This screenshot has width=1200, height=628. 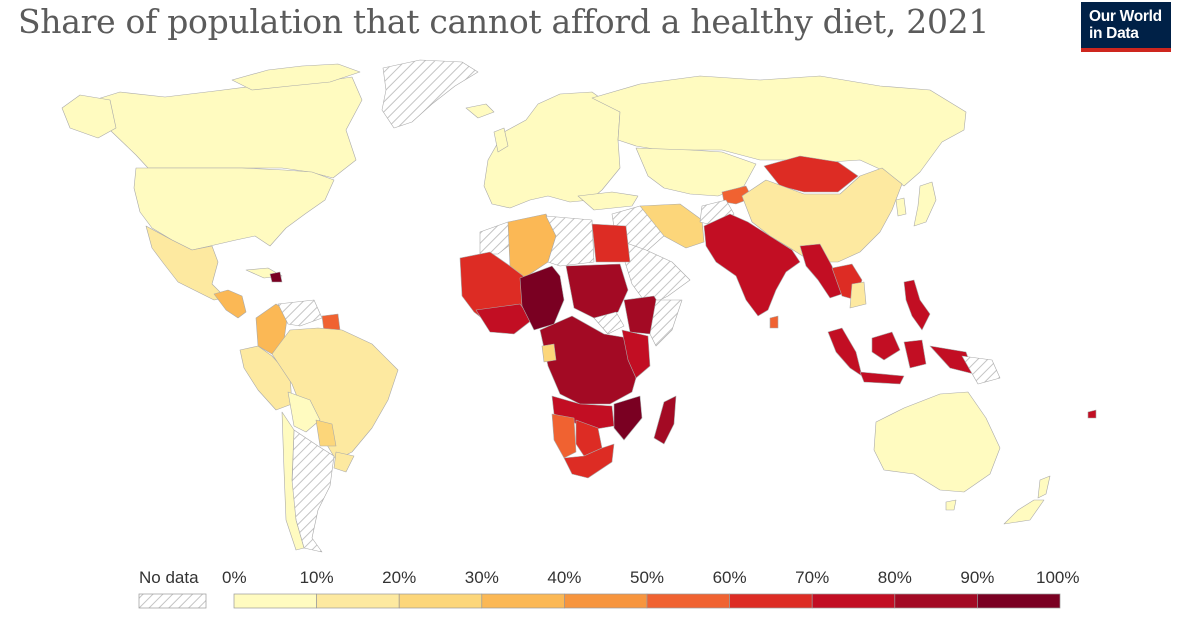 I want to click on region-new-zealand, so click(x=1027, y=500).